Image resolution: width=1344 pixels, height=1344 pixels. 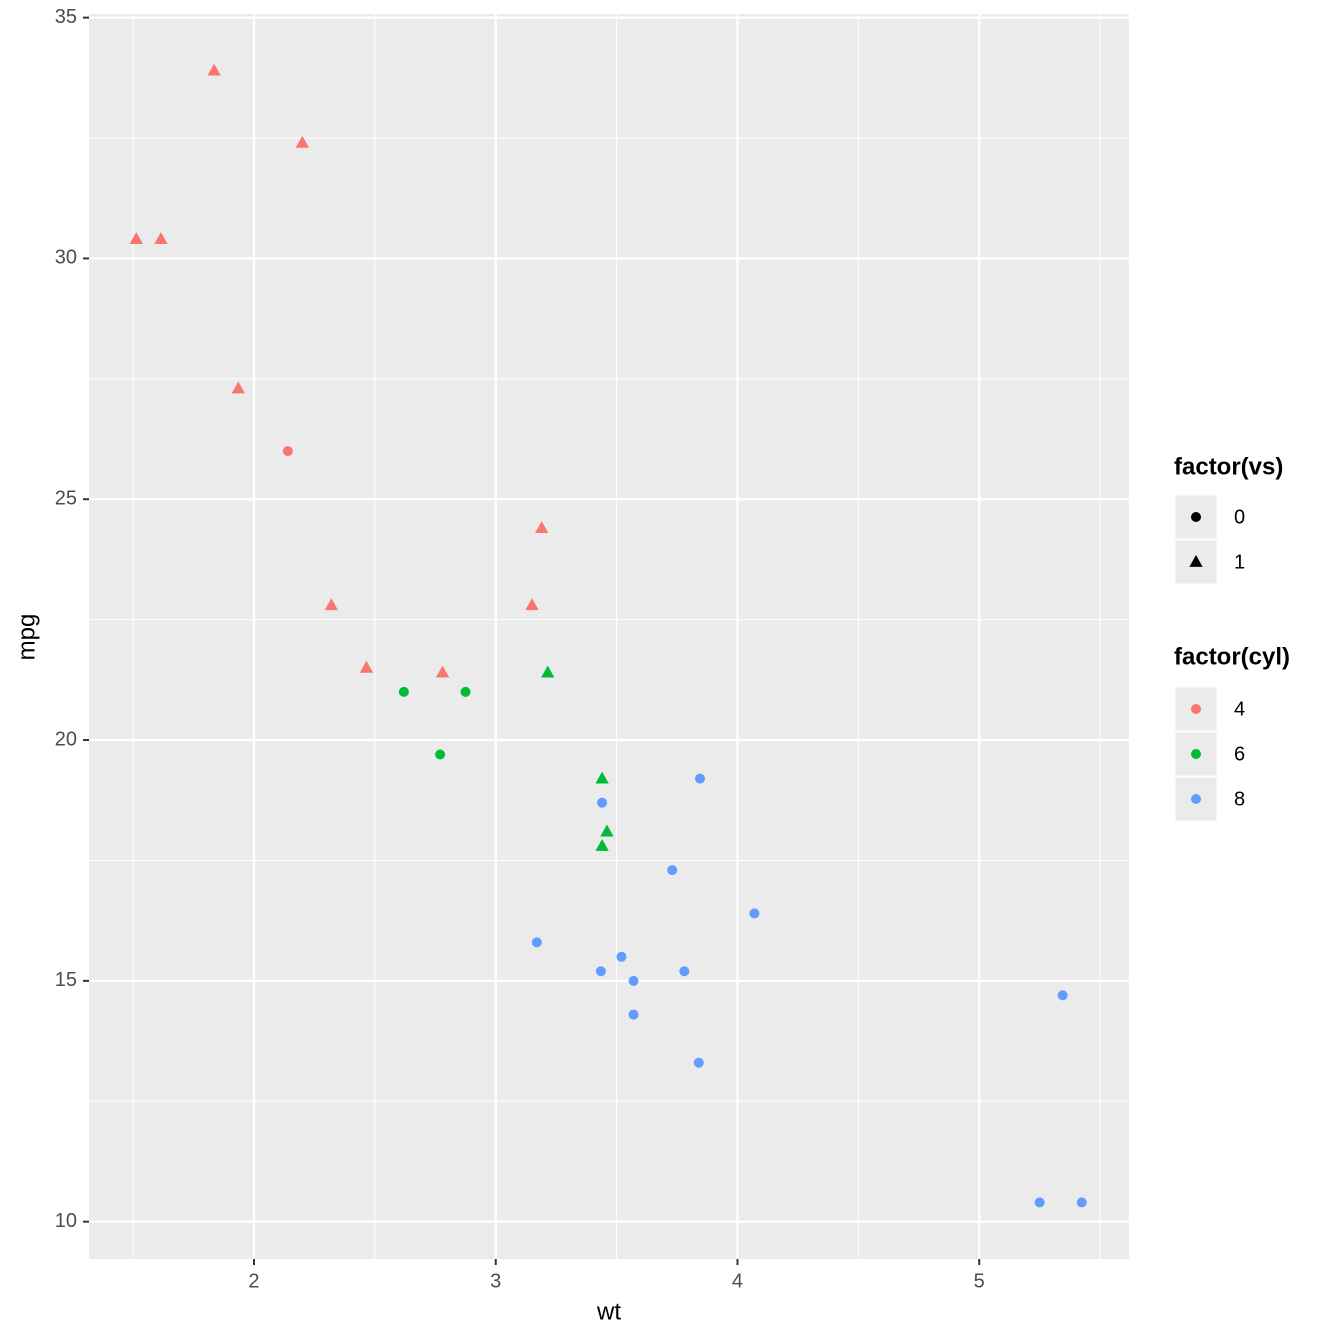 I want to click on x-tick-label: 4, so click(x=737, y=1281).